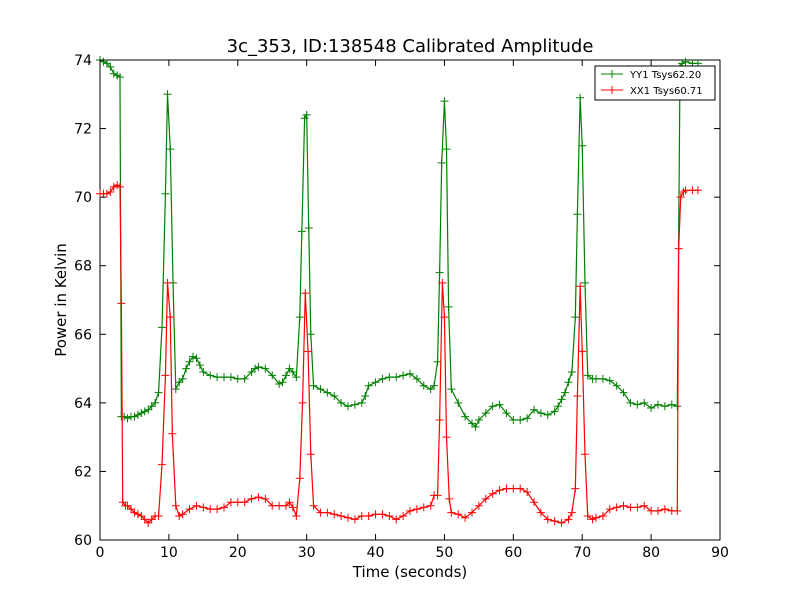 This screenshot has width=800, height=600. Describe the element at coordinates (582, 553) in the screenshot. I see `x-tick-label: 70` at that location.